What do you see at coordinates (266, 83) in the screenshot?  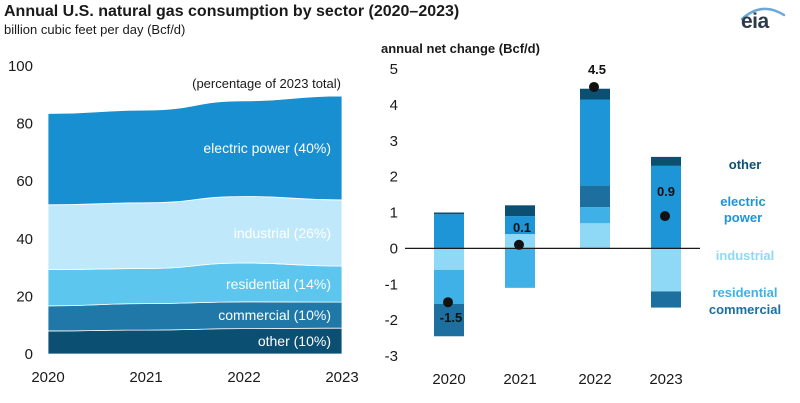 I see `percentage-note: (percentage of 2023 total)` at bounding box center [266, 83].